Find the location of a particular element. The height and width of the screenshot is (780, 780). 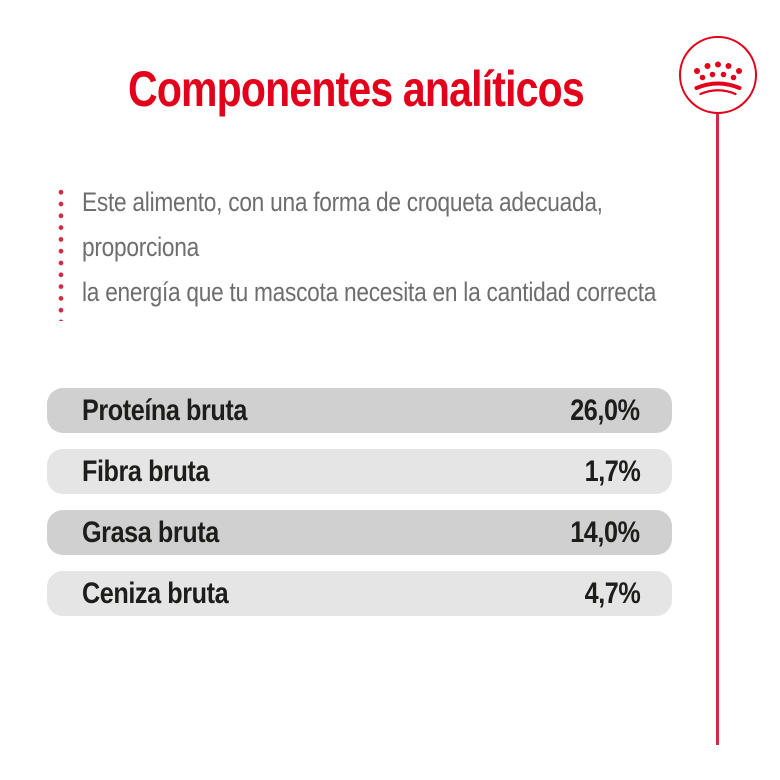

crown-icon is located at coordinates (718, 78).